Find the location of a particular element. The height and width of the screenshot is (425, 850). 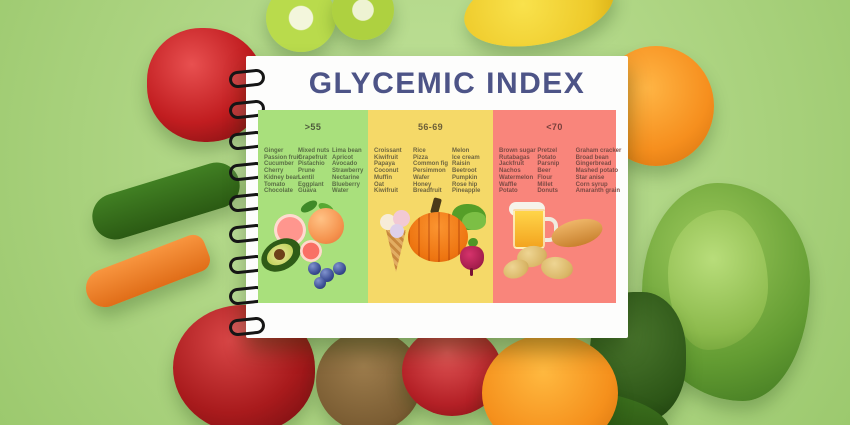

orange is located at coordinates (550, 379).